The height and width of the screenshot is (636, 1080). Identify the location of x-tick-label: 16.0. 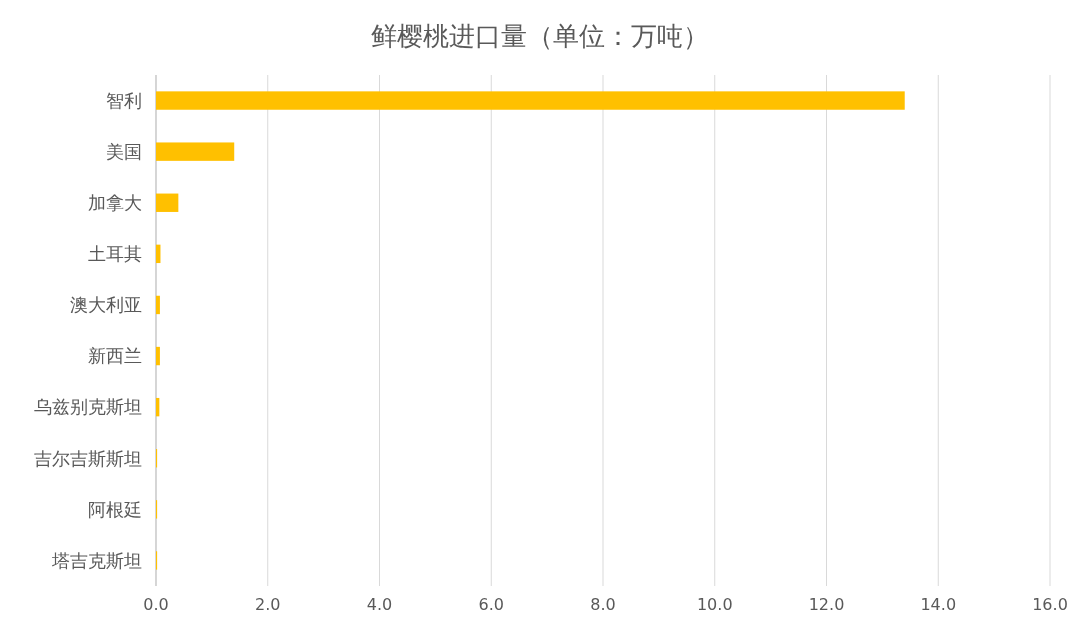
(1050, 604).